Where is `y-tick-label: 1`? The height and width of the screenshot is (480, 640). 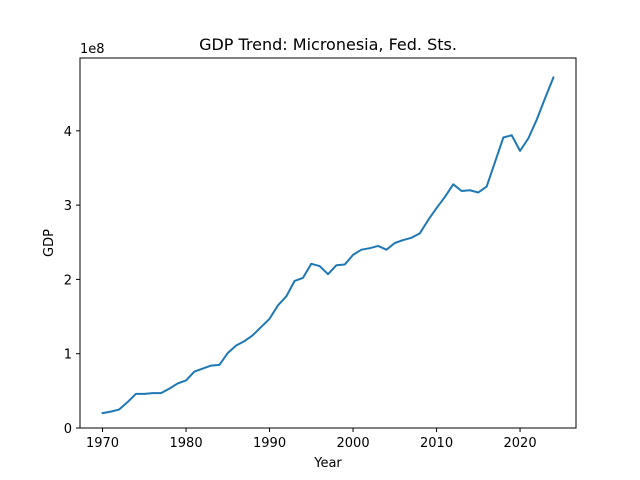 y-tick-label: 1 is located at coordinates (68, 355).